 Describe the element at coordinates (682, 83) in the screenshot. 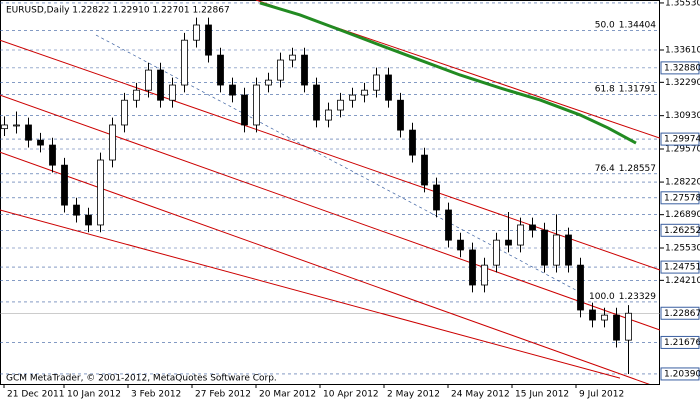

I see `y-tick-label: 1.32290` at that location.